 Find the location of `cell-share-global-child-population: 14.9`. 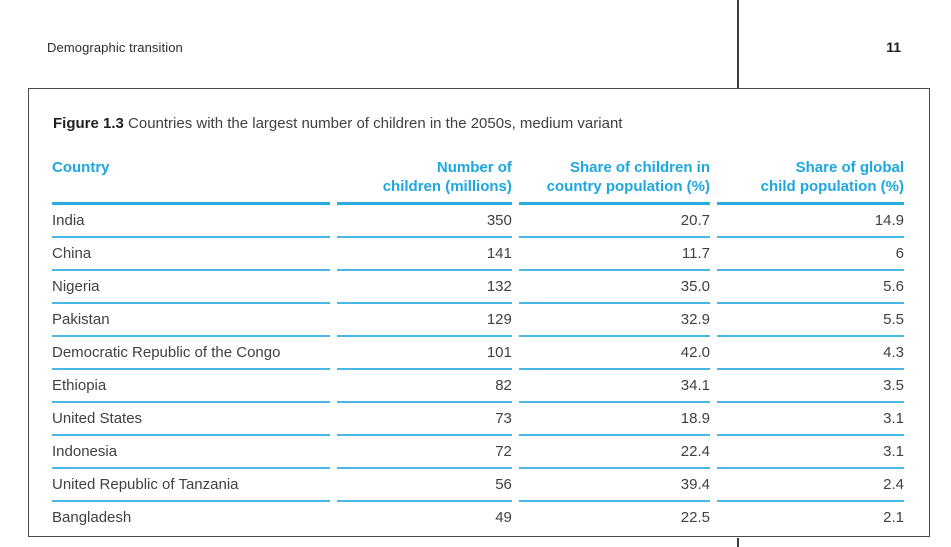

cell-share-global-child-population: 14.9 is located at coordinates (810, 221).